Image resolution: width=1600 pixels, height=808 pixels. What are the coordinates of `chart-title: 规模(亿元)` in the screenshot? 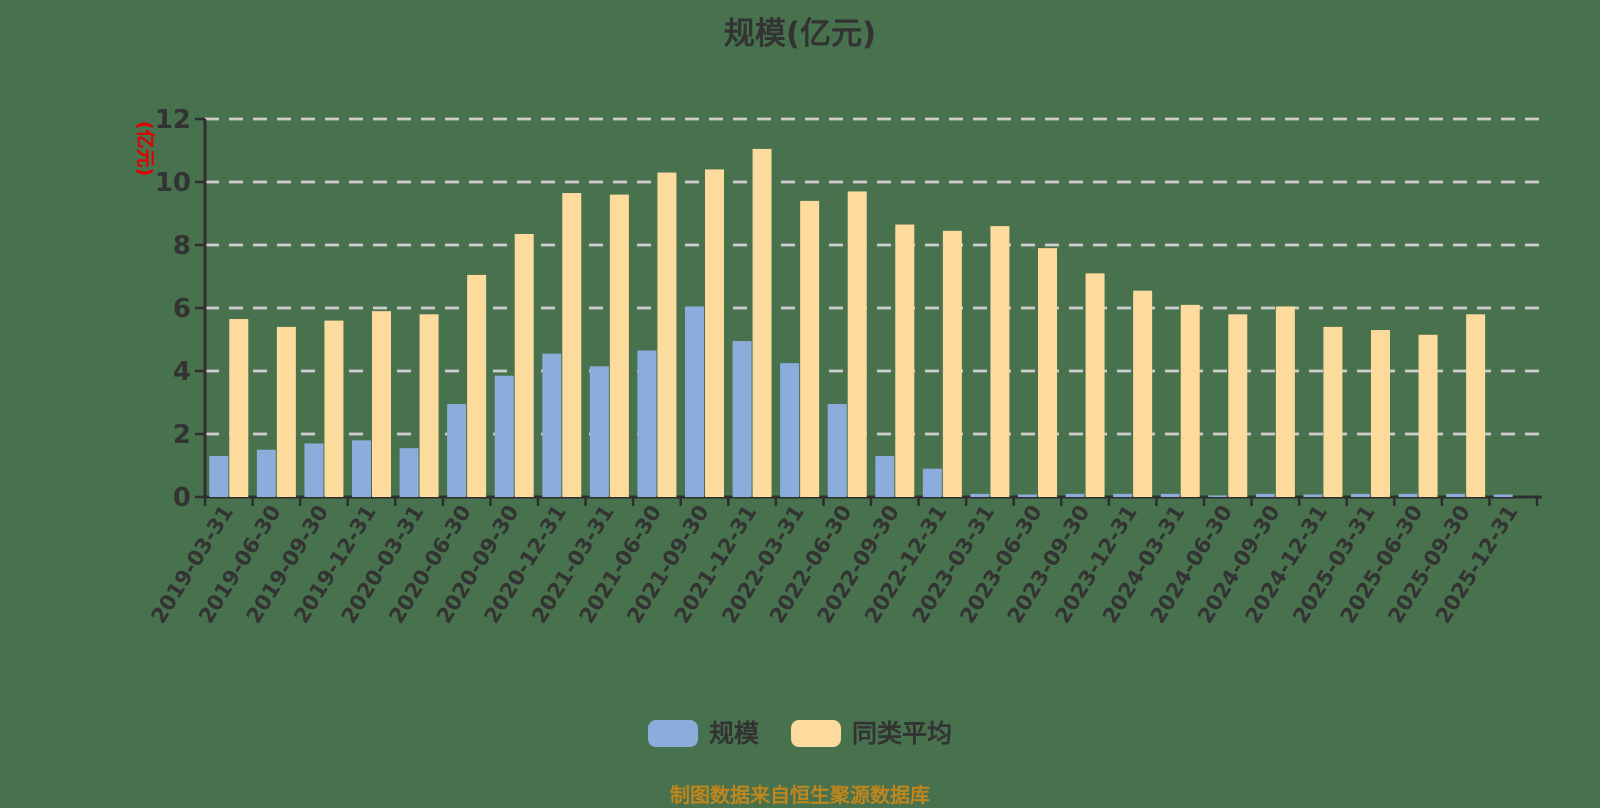 It's located at (800, 34).